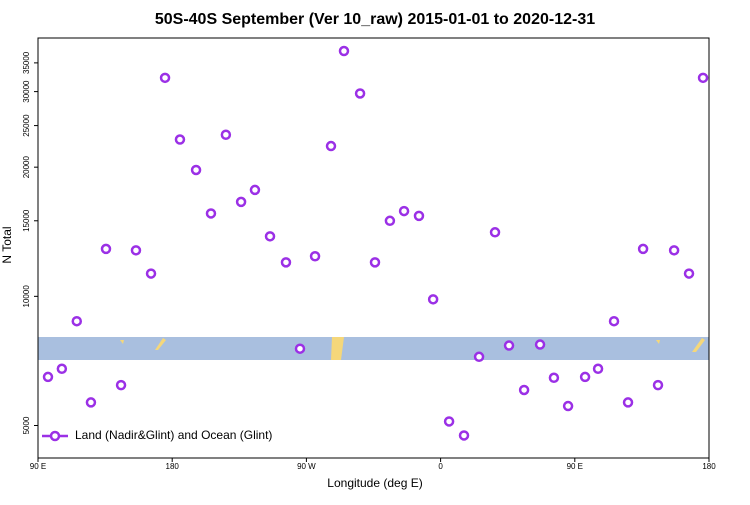 This screenshot has height=505, width=750. Describe the element at coordinates (55, 436) in the screenshot. I see `legend-marker` at that location.